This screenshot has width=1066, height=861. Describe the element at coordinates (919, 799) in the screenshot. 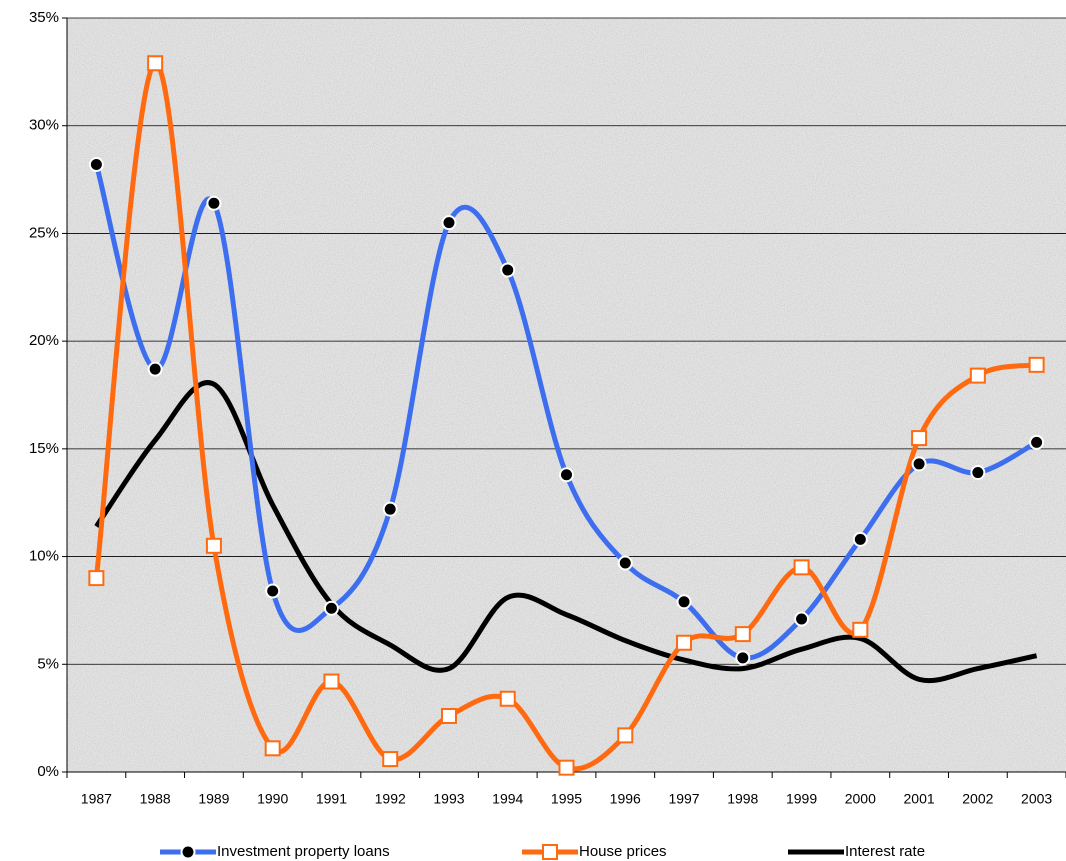

I see `x-tick-label: 2001` at that location.